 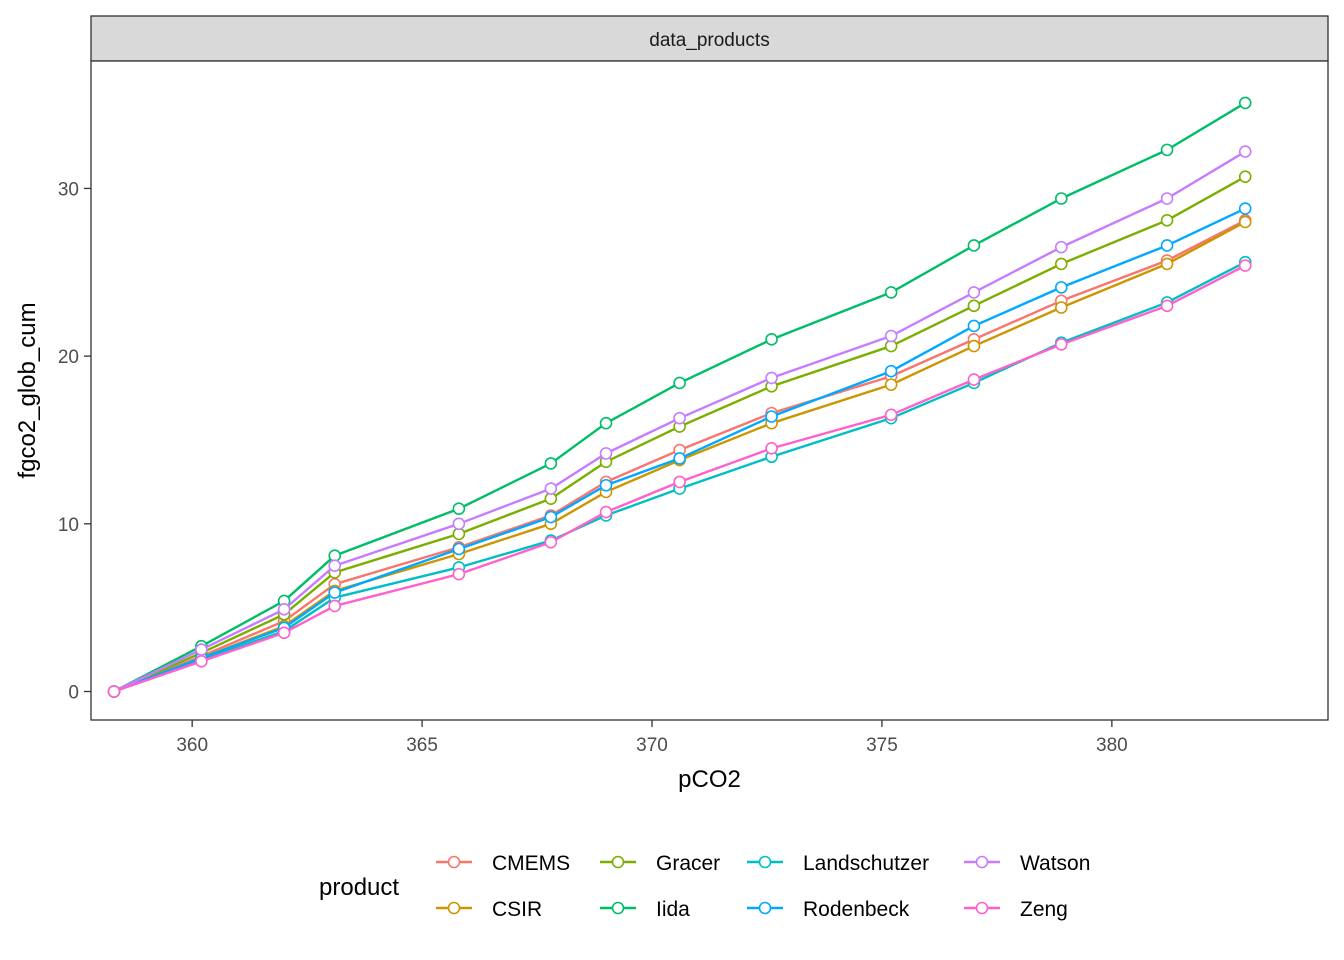 I want to click on legend-item-rodenbeck: Rodenbeck, so click(x=828, y=909).